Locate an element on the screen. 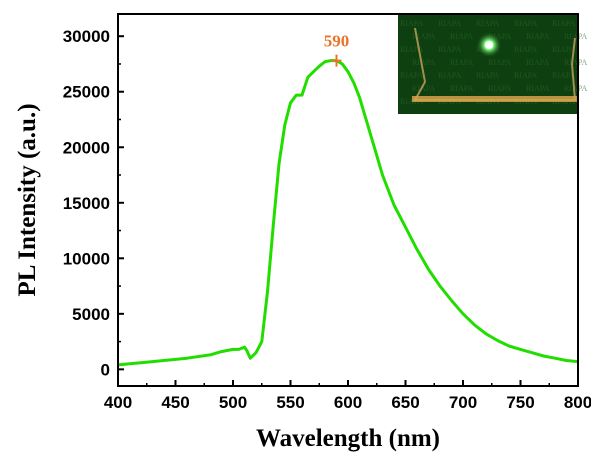 The image size is (591, 453). x-tick-label: 500 is located at coordinates (233, 402).